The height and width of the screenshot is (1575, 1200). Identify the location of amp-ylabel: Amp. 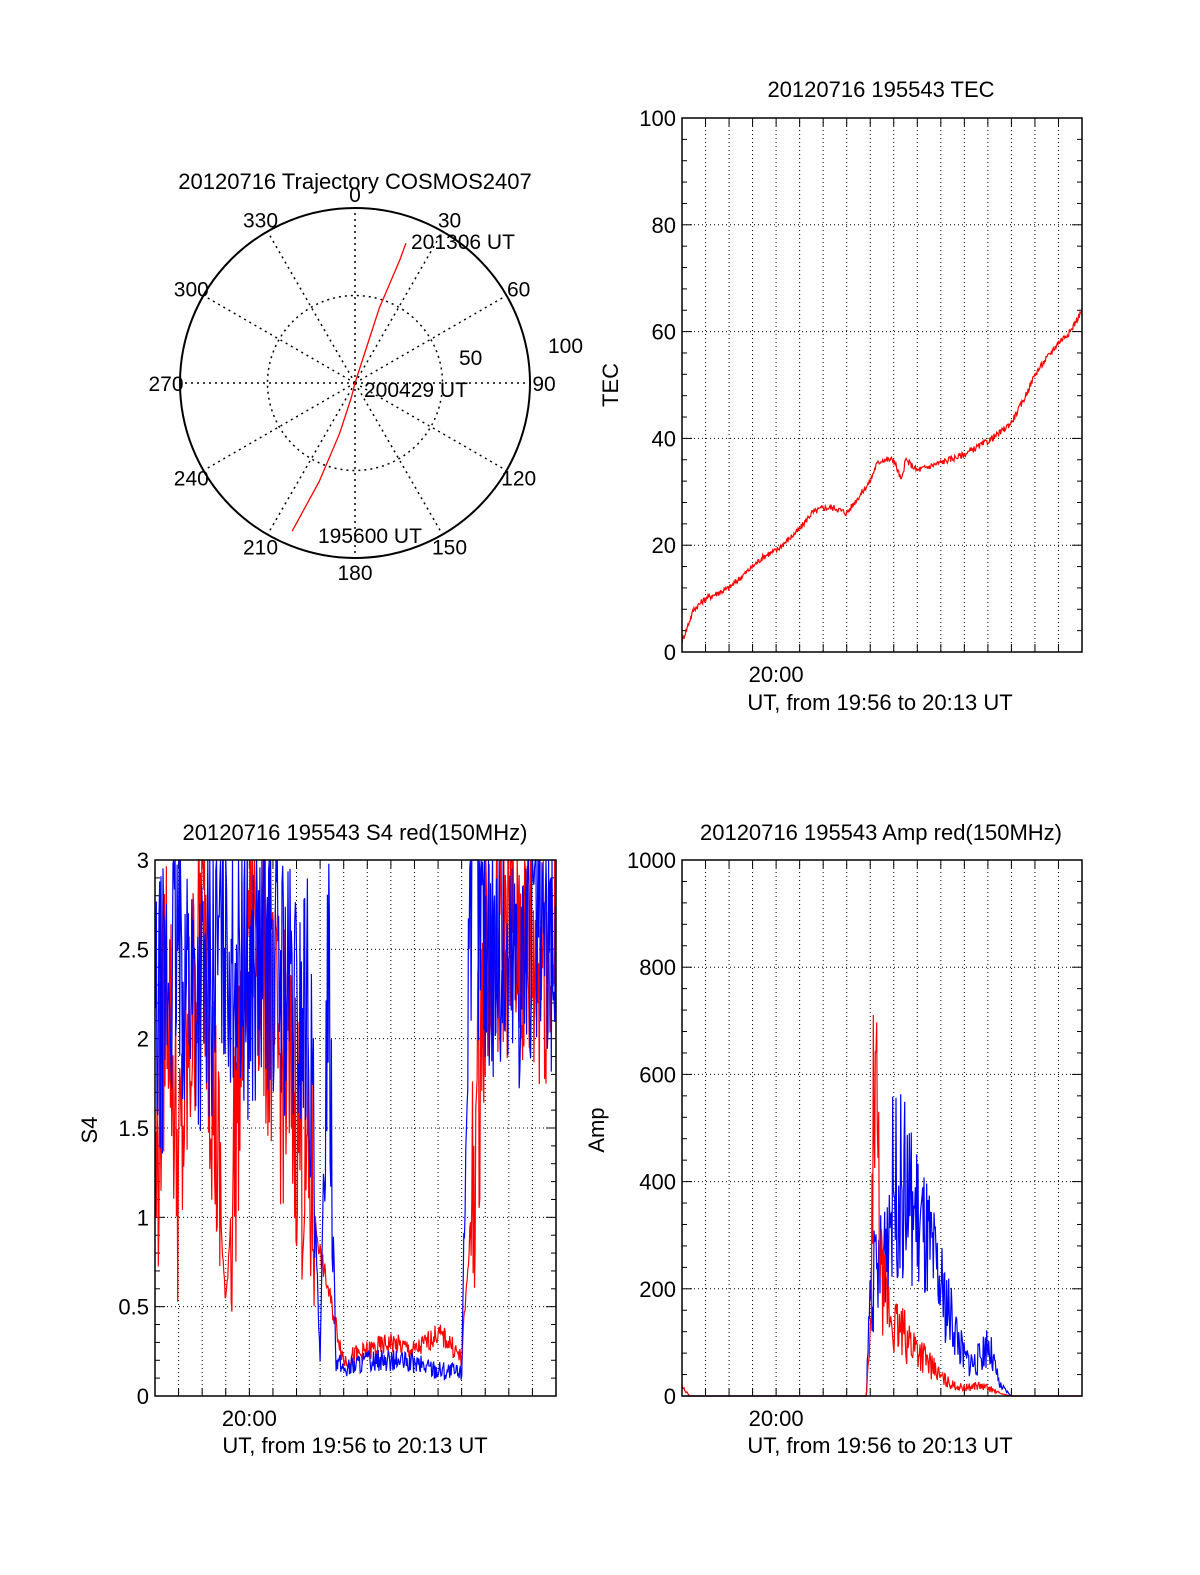
(596, 1129).